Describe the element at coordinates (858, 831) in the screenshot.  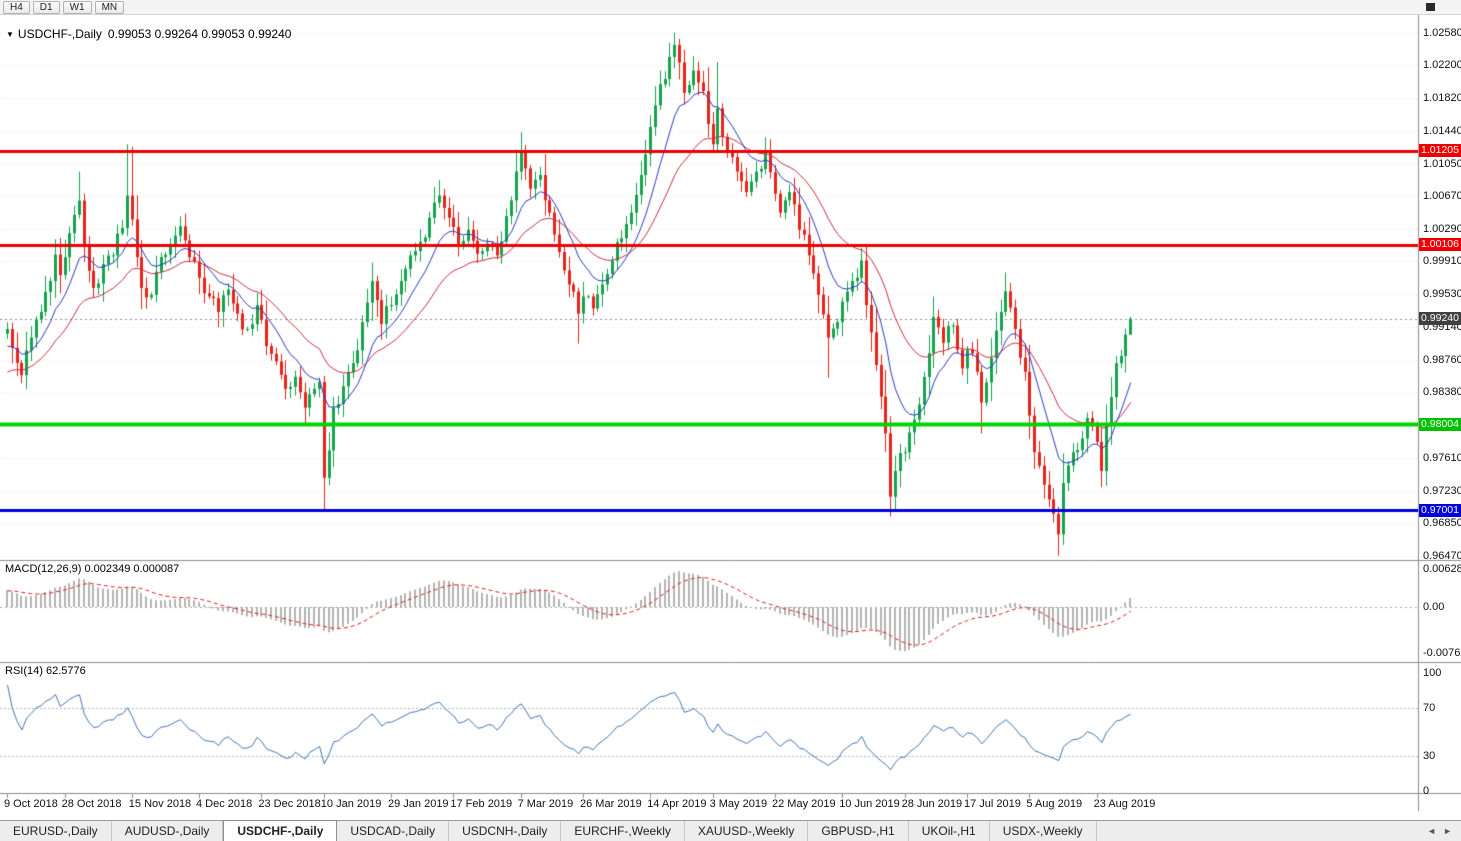
I see `chart-tab-gbpusd: GBPUSD-,H1` at that location.